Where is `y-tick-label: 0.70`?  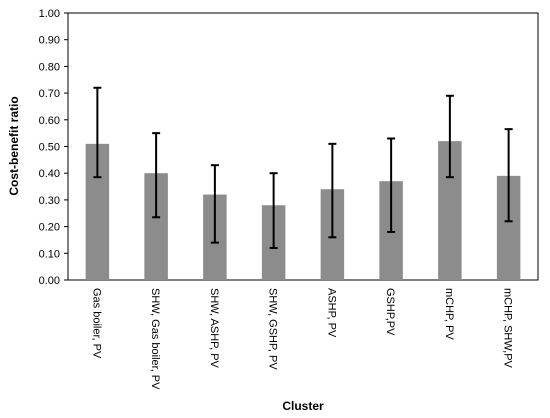
y-tick-label: 0.70 is located at coordinates (49, 94).